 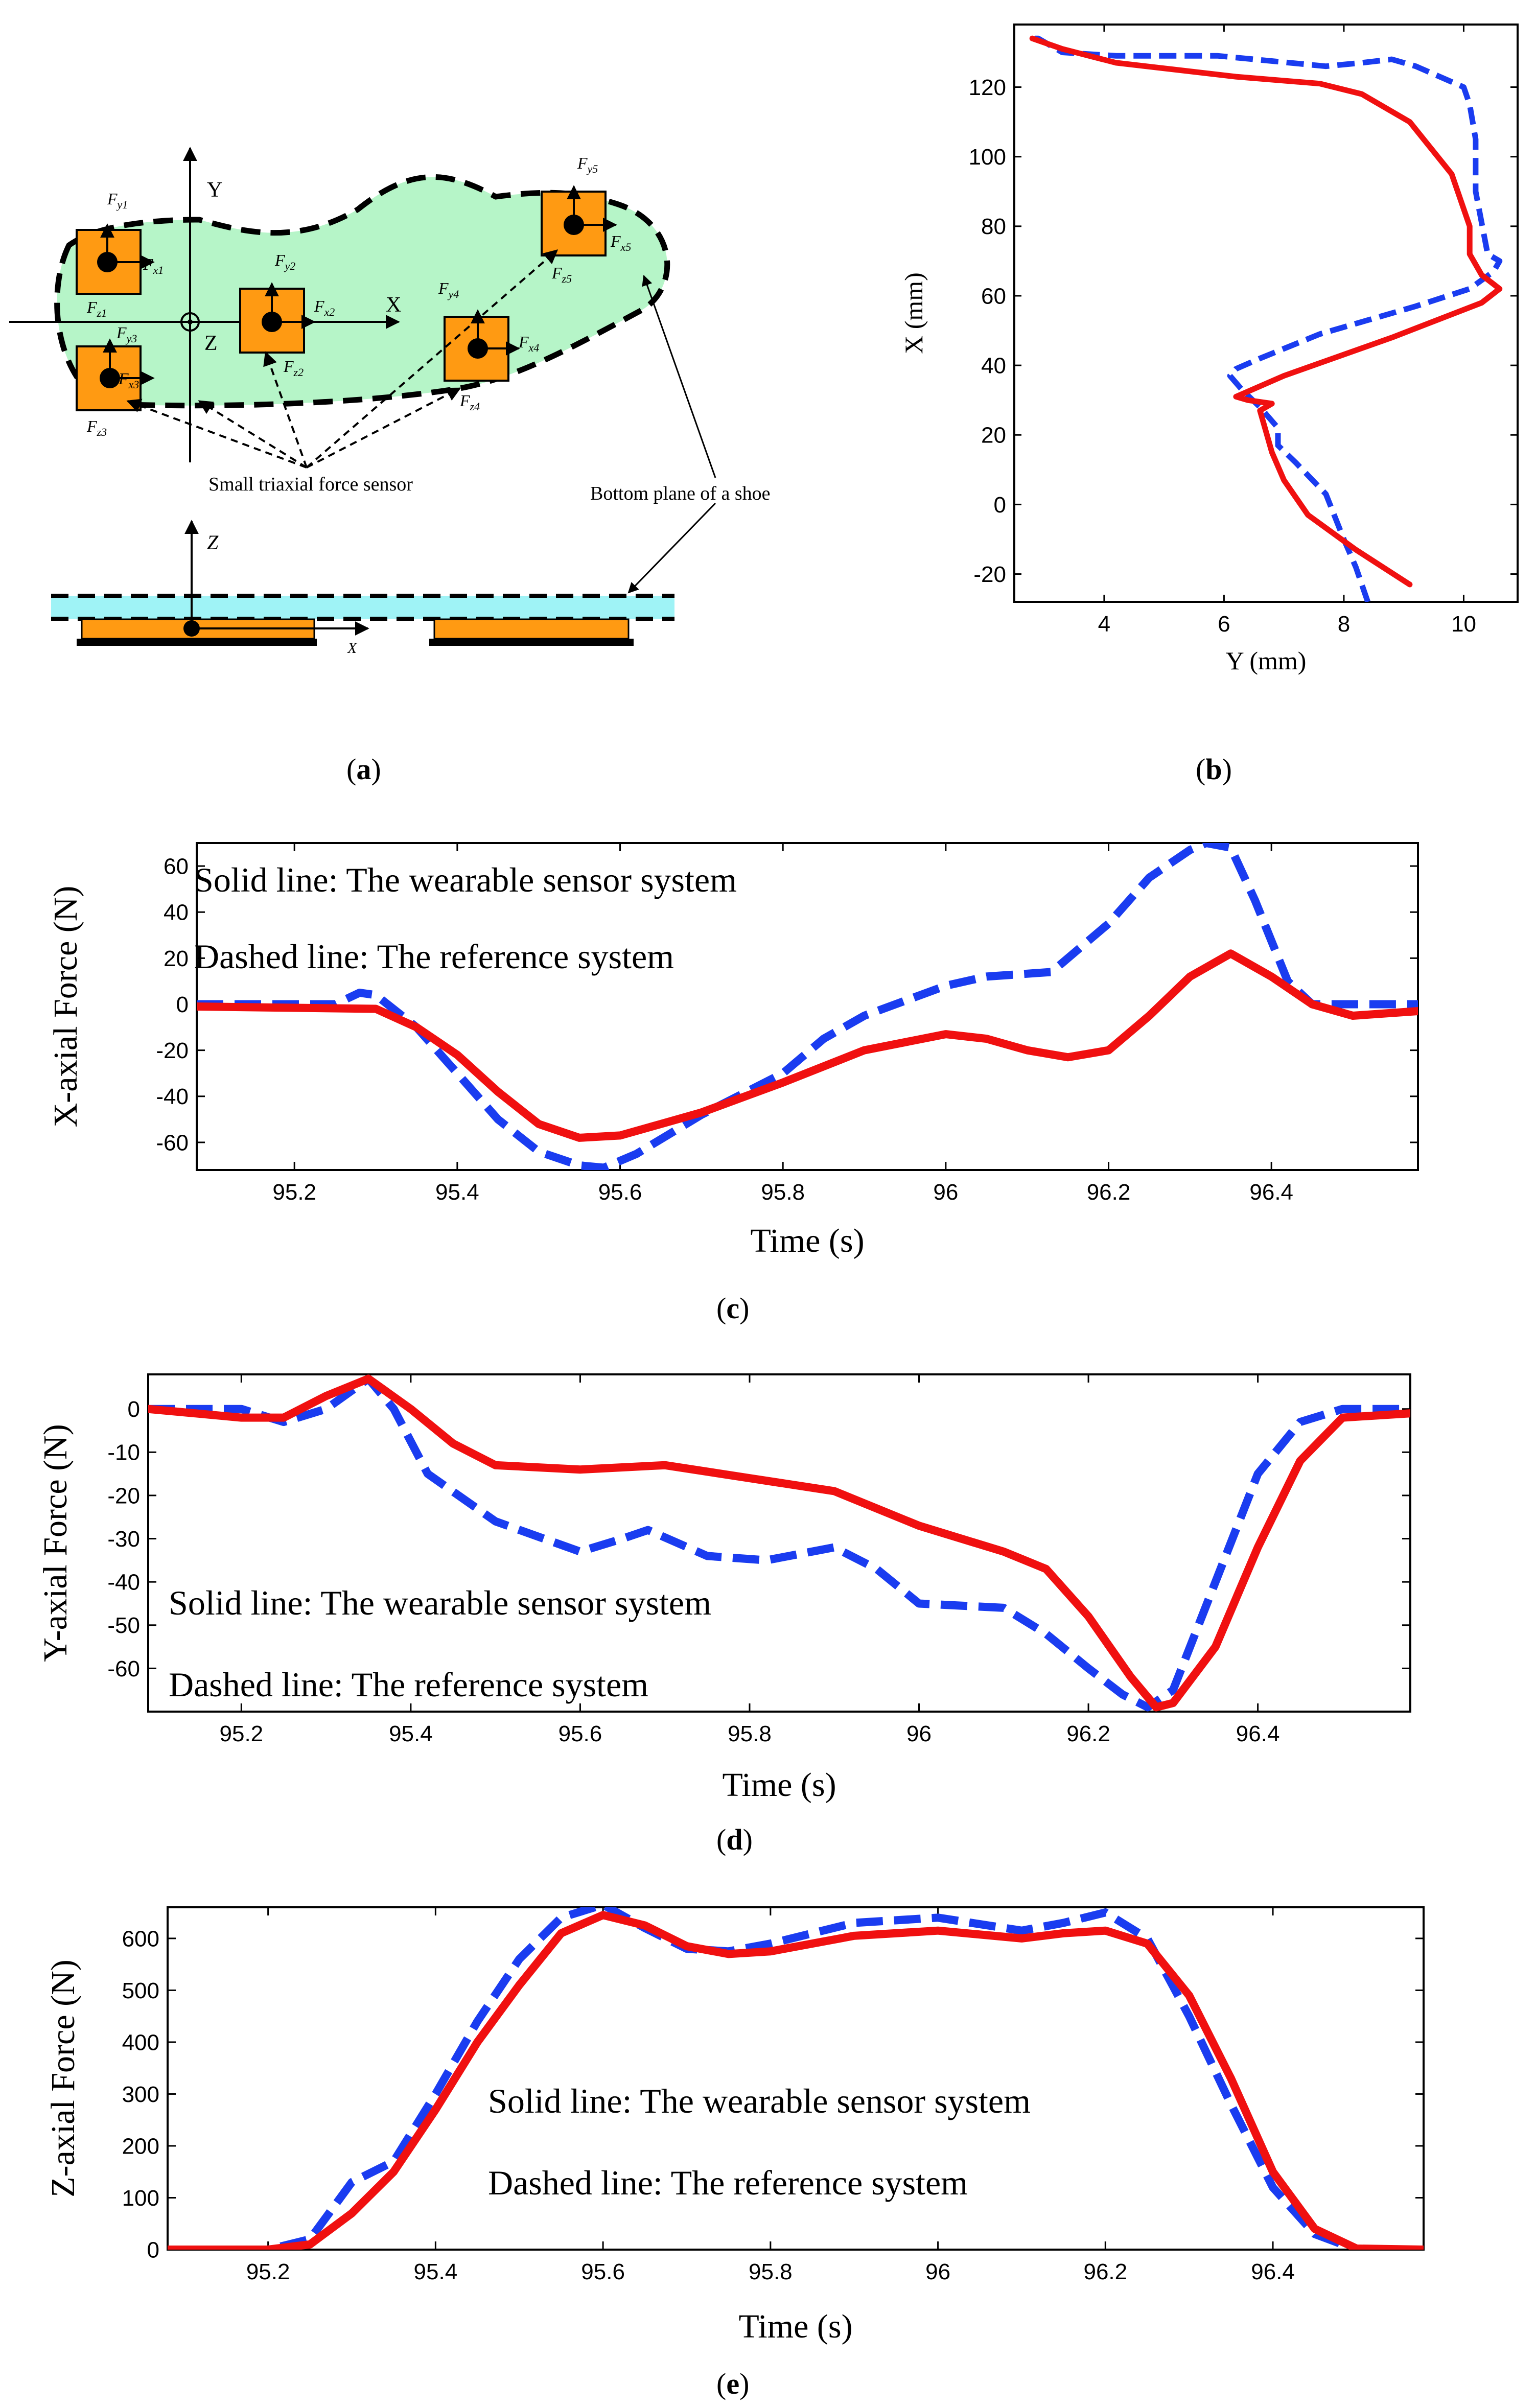 What do you see at coordinates (586, 219) in the screenshot?
I see `sensor-5: Fy5 Fx5 Fz5` at bounding box center [586, 219].